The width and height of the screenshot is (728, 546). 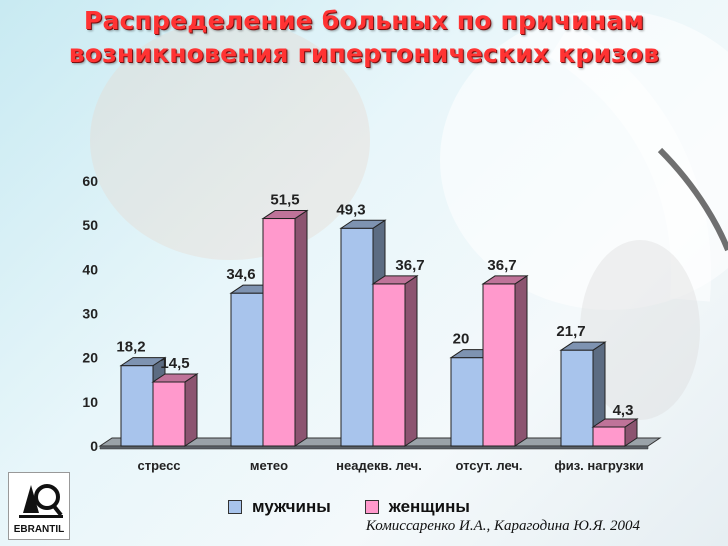 What do you see at coordinates (158, 465) in the screenshot?
I see `x-category-label: стресс` at bounding box center [158, 465].